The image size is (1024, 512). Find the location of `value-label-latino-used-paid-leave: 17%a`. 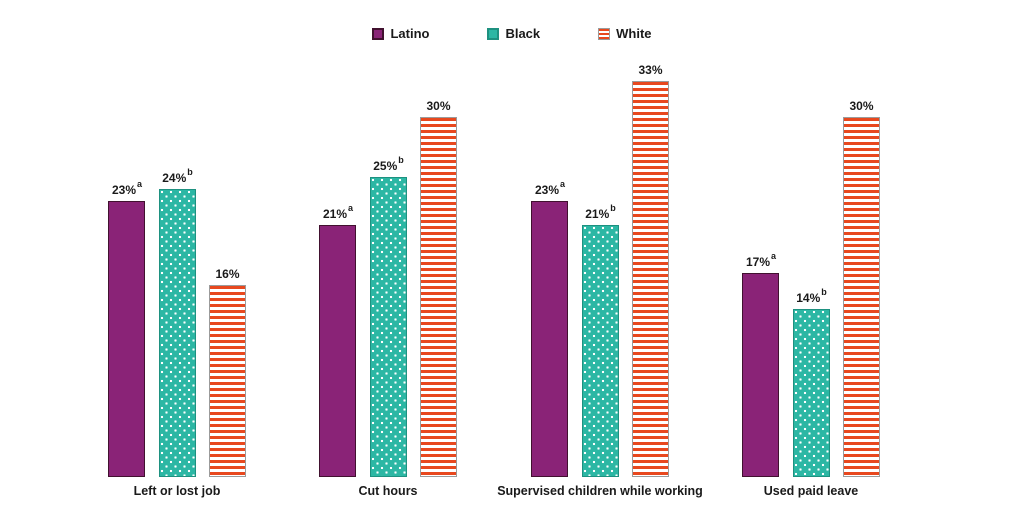

value-label-latino-used-paid-leave: 17%a is located at coordinates (761, 260).